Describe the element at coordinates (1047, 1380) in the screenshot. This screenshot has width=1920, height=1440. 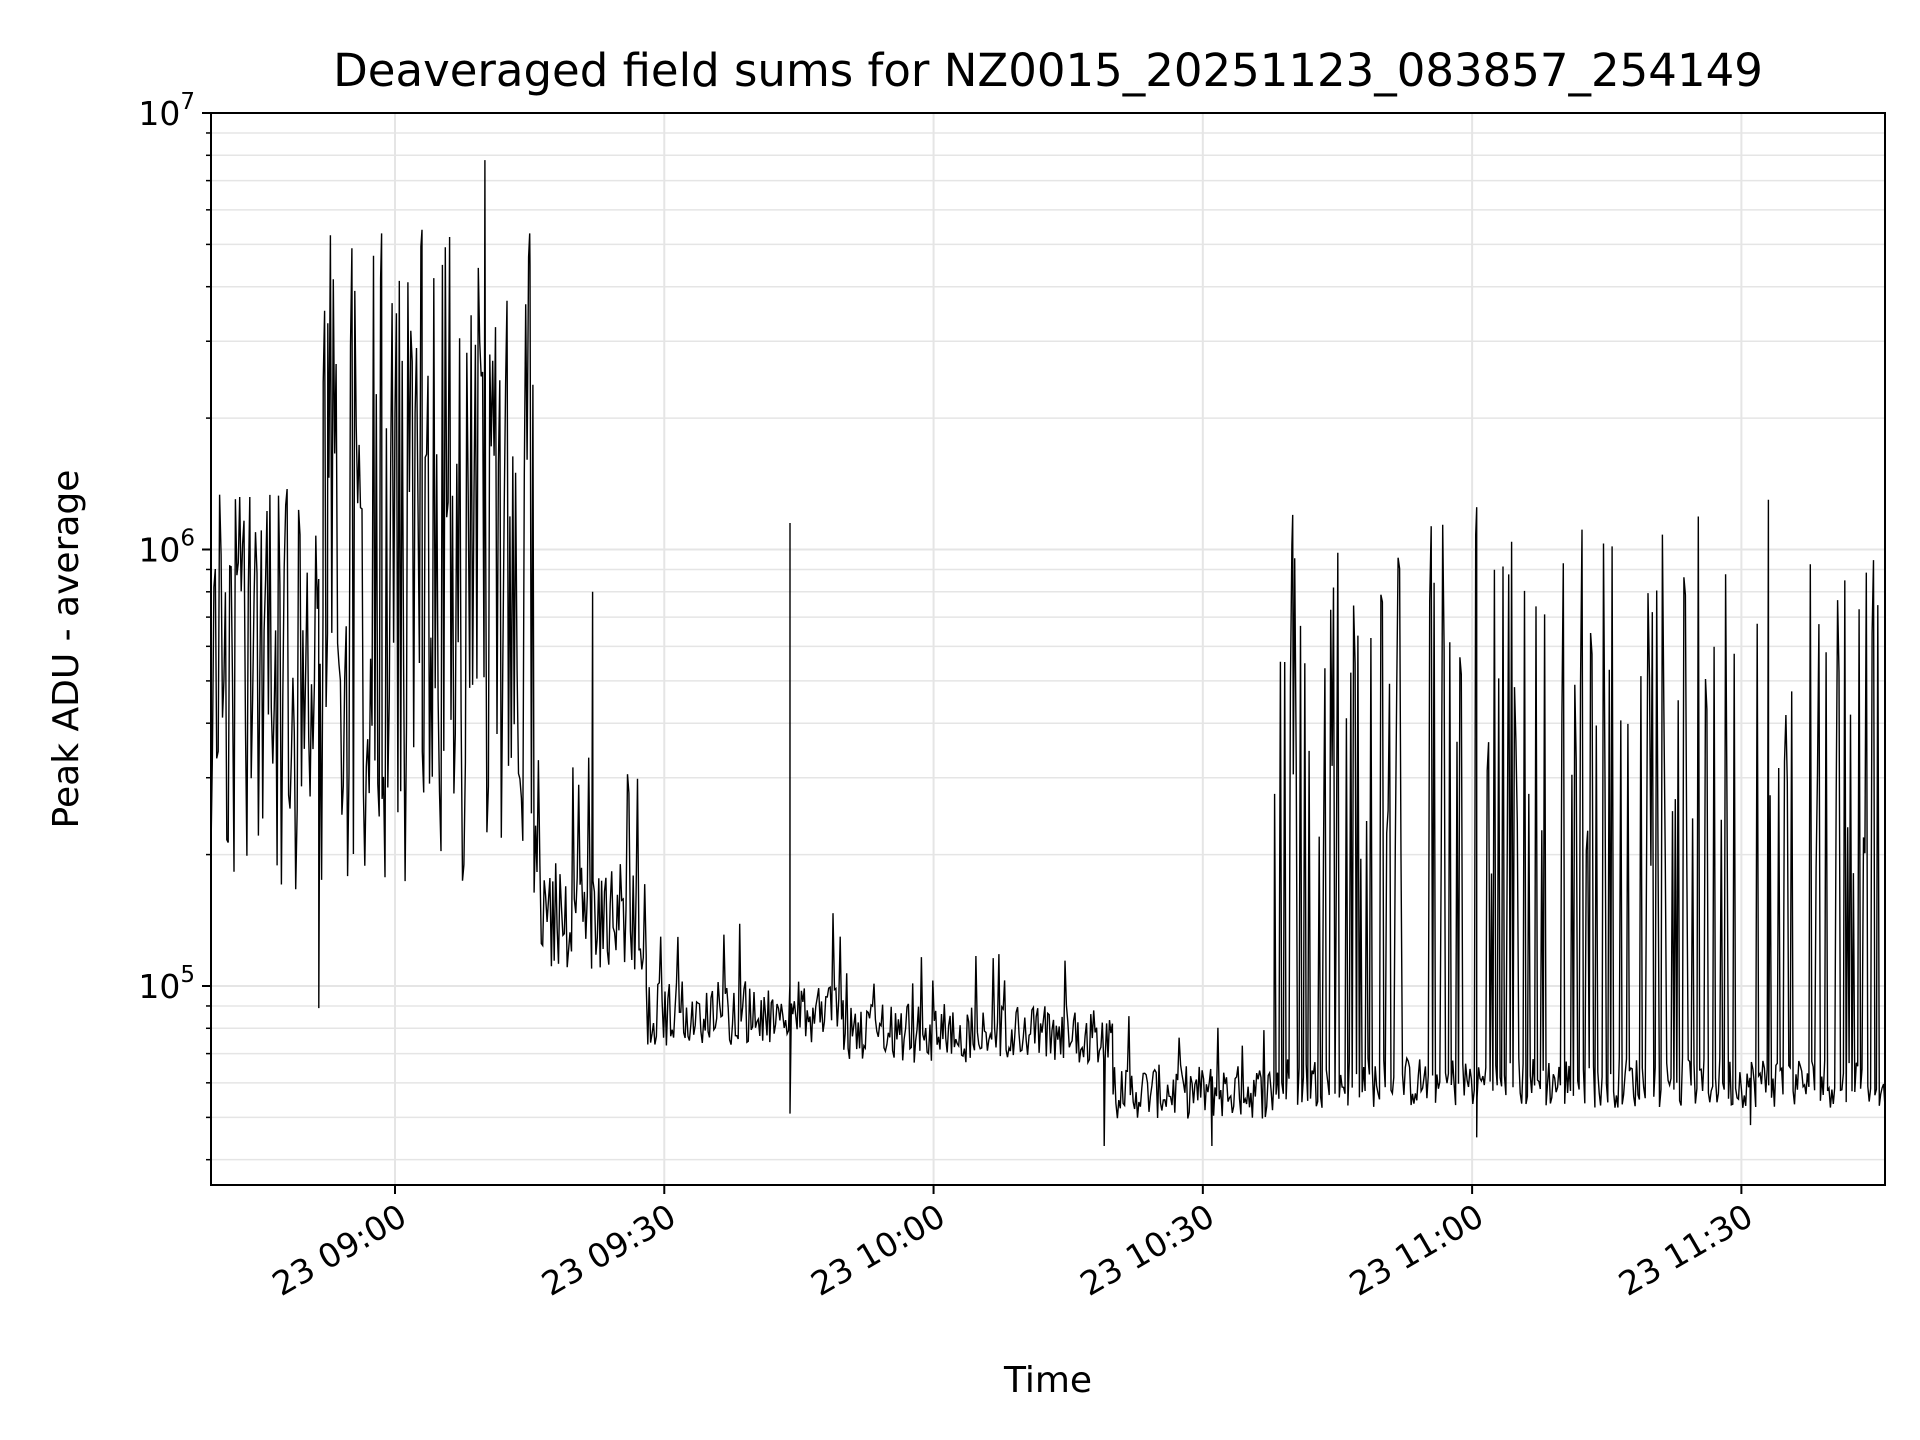
I see `x-axis-label: Time` at that location.